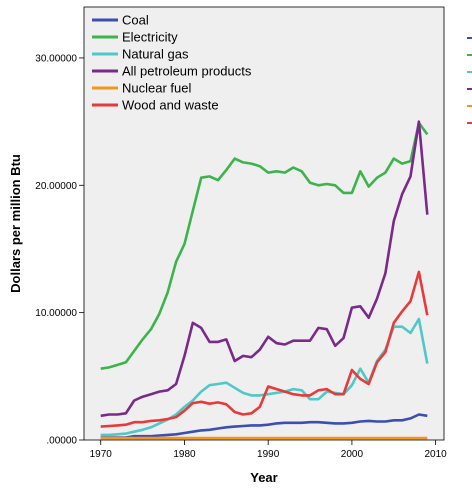 This screenshot has height=501, width=472. I want to click on y-tick-label: 10.00000, so click(56, 313).